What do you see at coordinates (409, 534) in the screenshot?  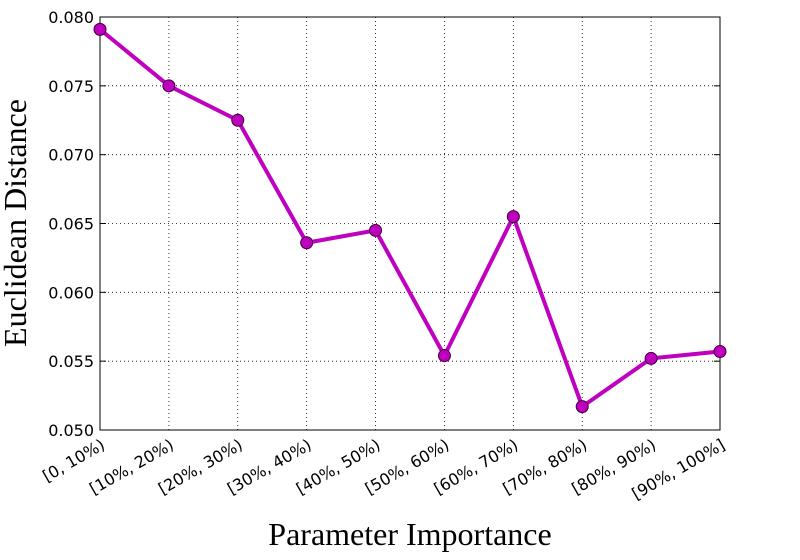 I see `x-axis-title: Parameter Importance` at bounding box center [409, 534].